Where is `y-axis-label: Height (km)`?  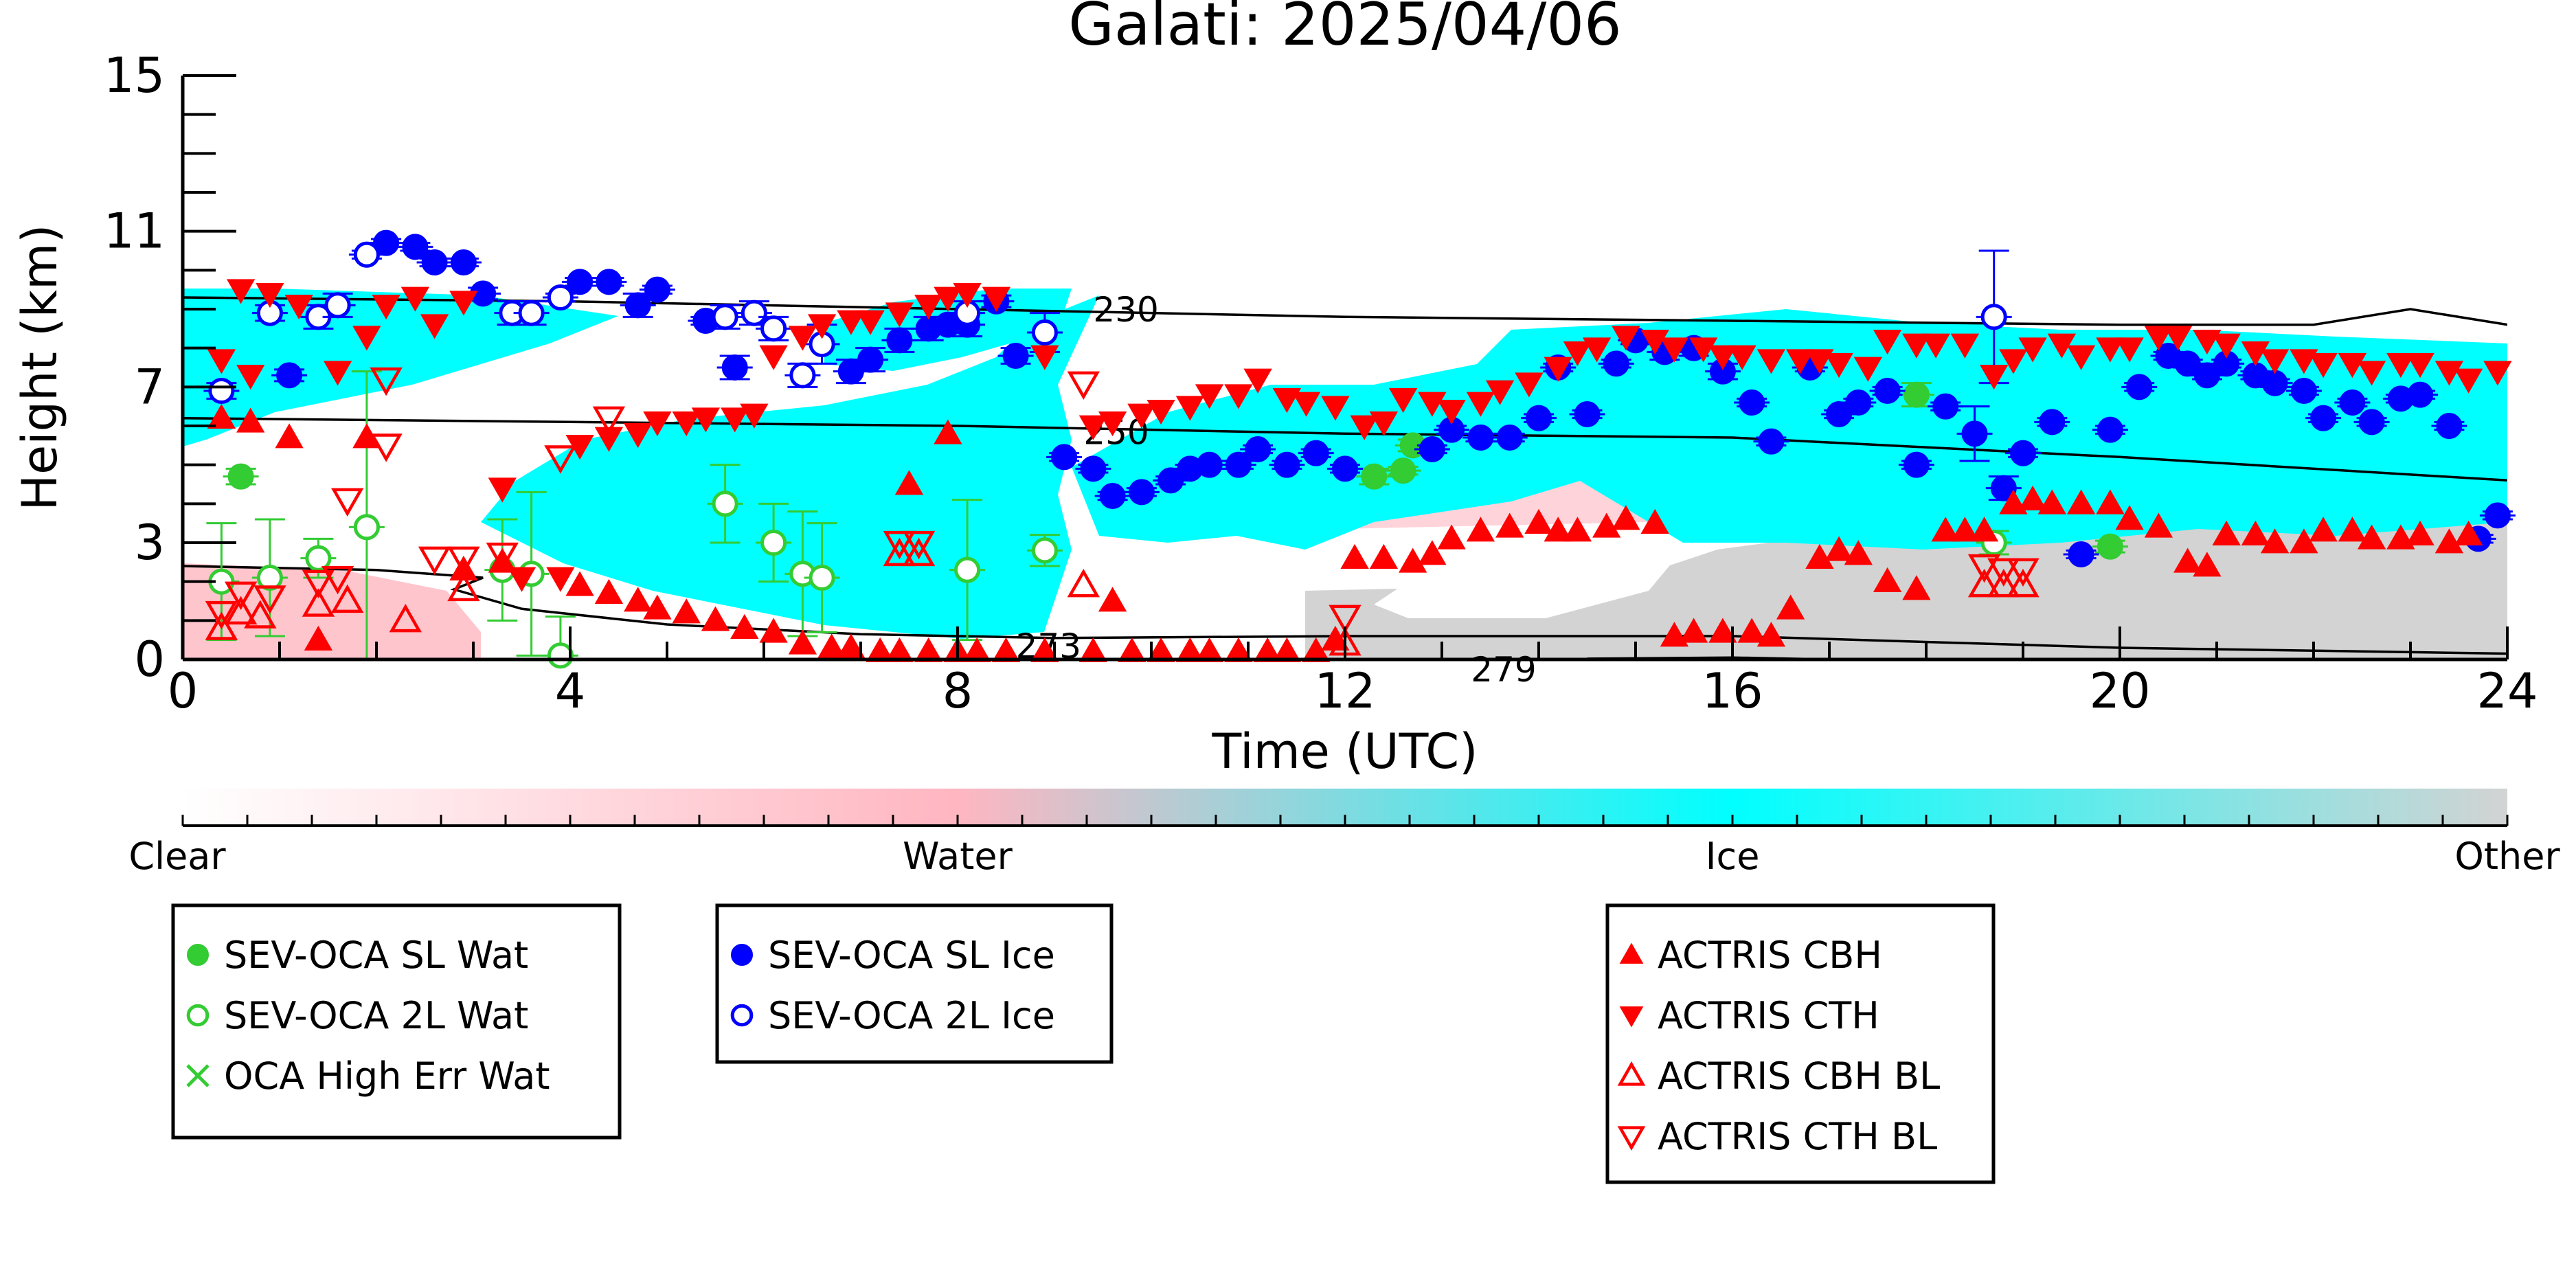 y-axis-label: Height (km) is located at coordinates (40, 368).